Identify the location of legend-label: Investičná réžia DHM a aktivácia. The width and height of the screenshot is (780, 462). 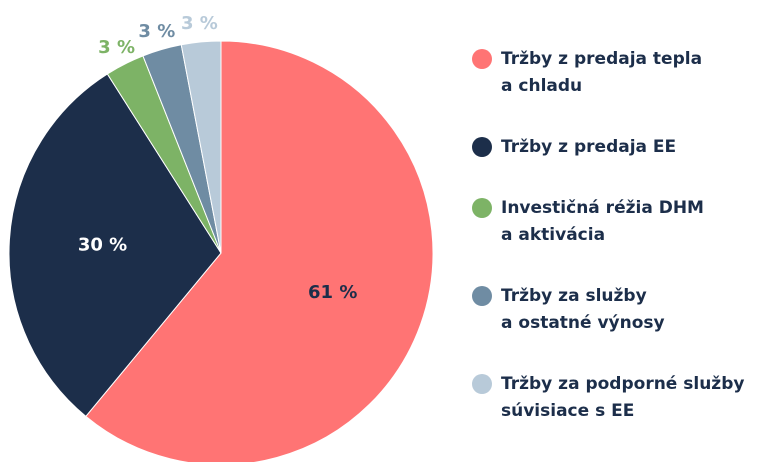
(602, 221).